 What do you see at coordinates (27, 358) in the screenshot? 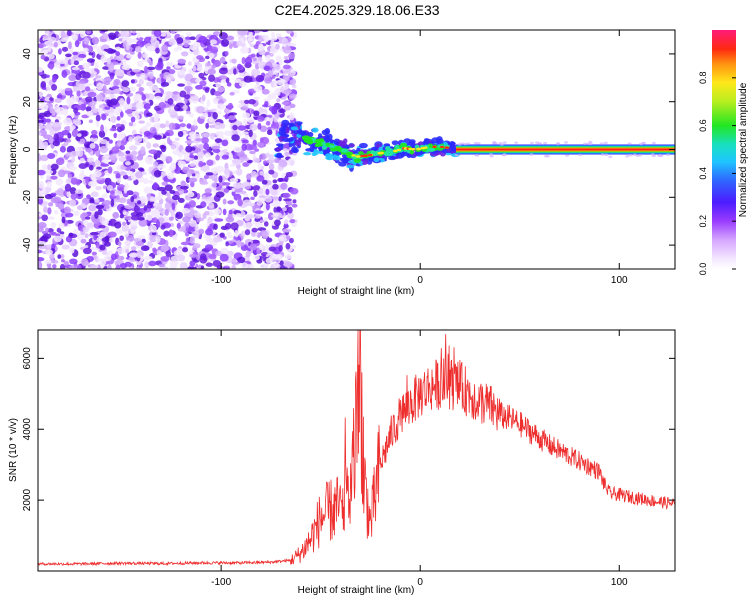
I see `y-tick-label: 6000` at bounding box center [27, 358].